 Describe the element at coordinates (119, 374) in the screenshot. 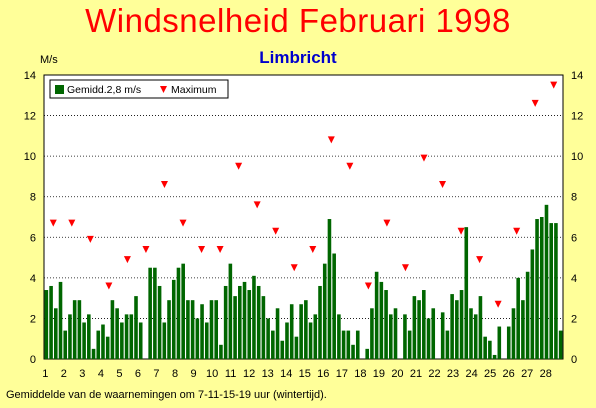

I see `x-tick-label: 5` at that location.